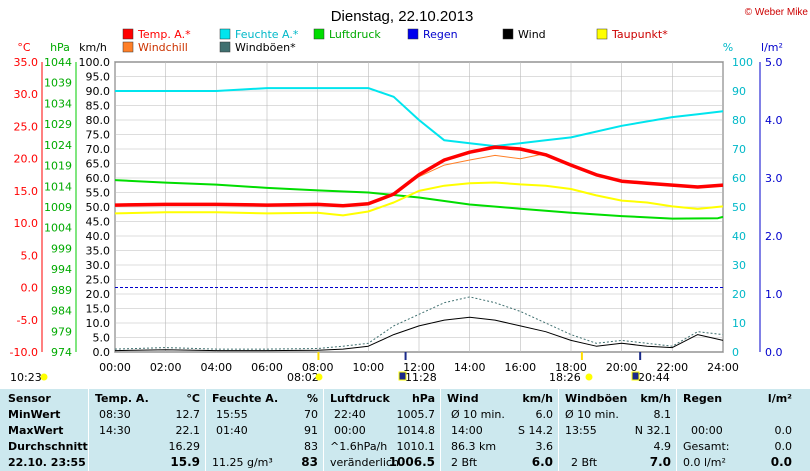 This screenshot has width=810, height=471. I want to click on humidity-tick-label: 90, so click(739, 91).